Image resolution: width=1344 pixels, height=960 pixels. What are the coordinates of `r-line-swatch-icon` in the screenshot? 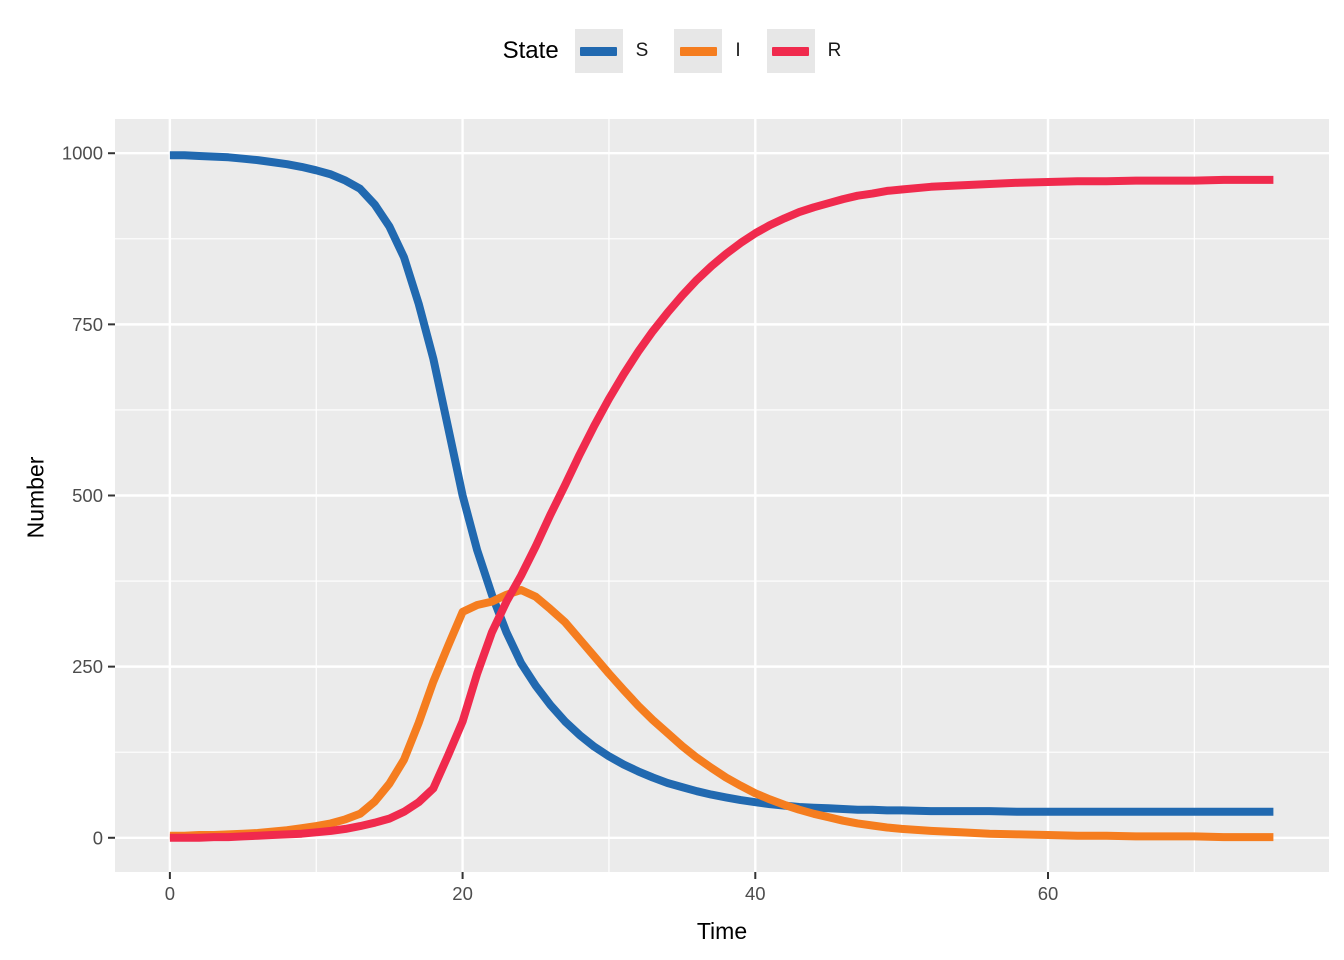 It's located at (791, 51).